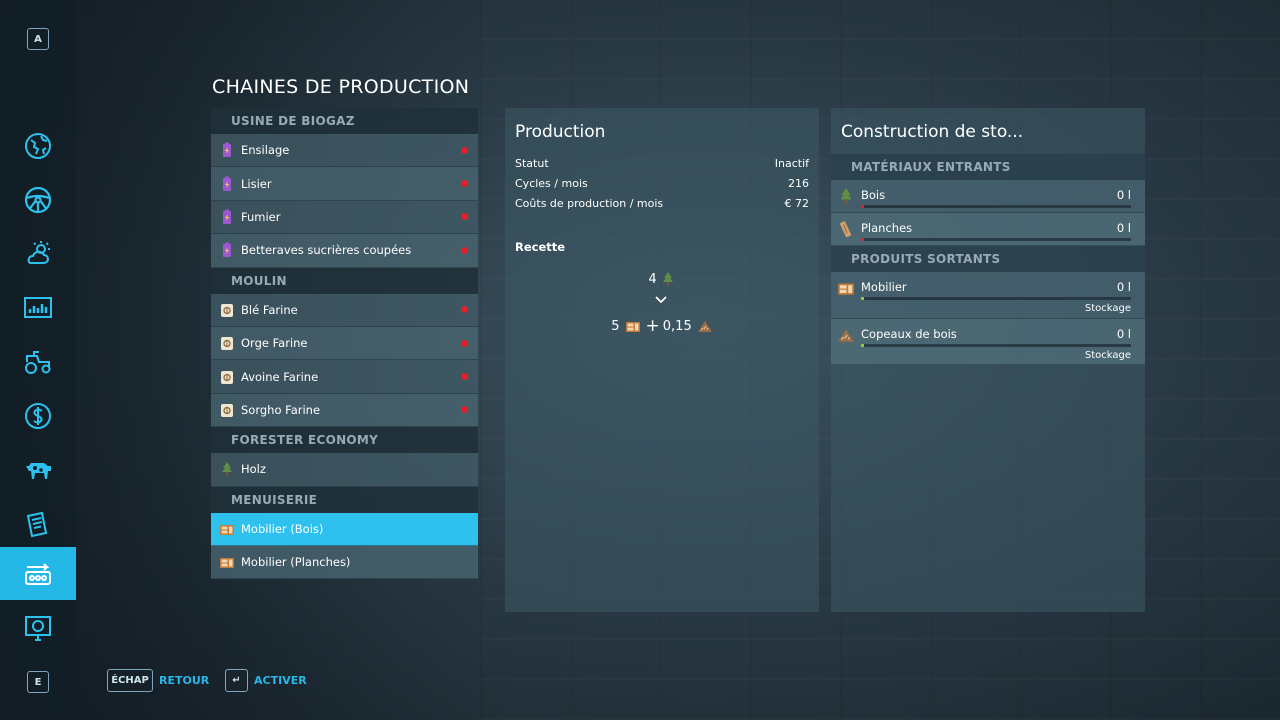 The width and height of the screenshot is (1280, 720). Describe the element at coordinates (236, 680) in the screenshot. I see `enter-key: ↵` at that location.